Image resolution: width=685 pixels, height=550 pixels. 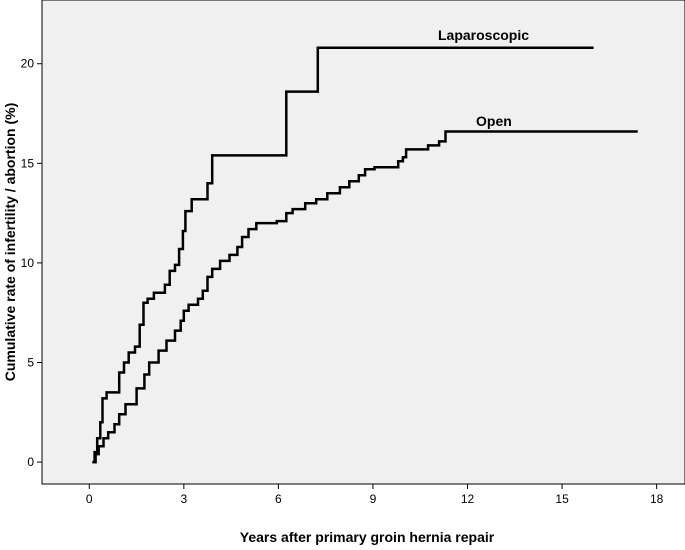 I want to click on x-tick-label: 9, so click(x=373, y=499).